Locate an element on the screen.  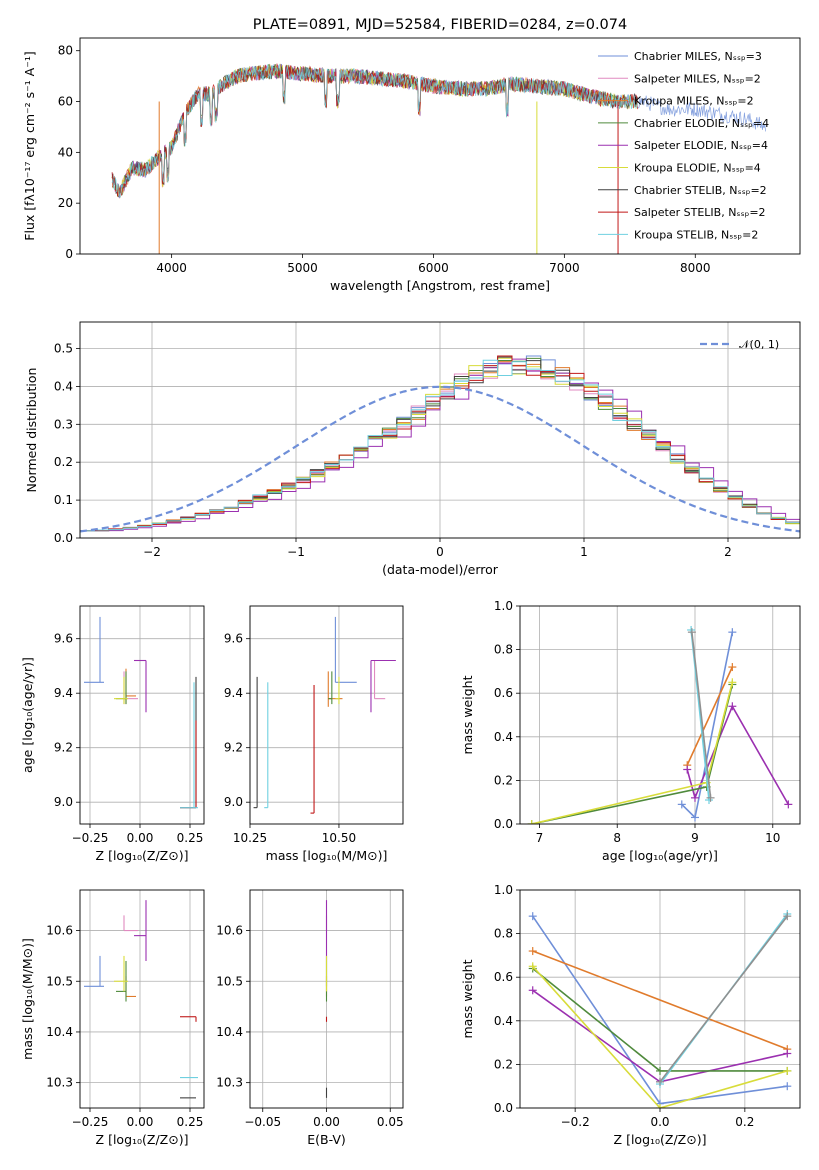
normal-curve is located at coordinates (440, 459).